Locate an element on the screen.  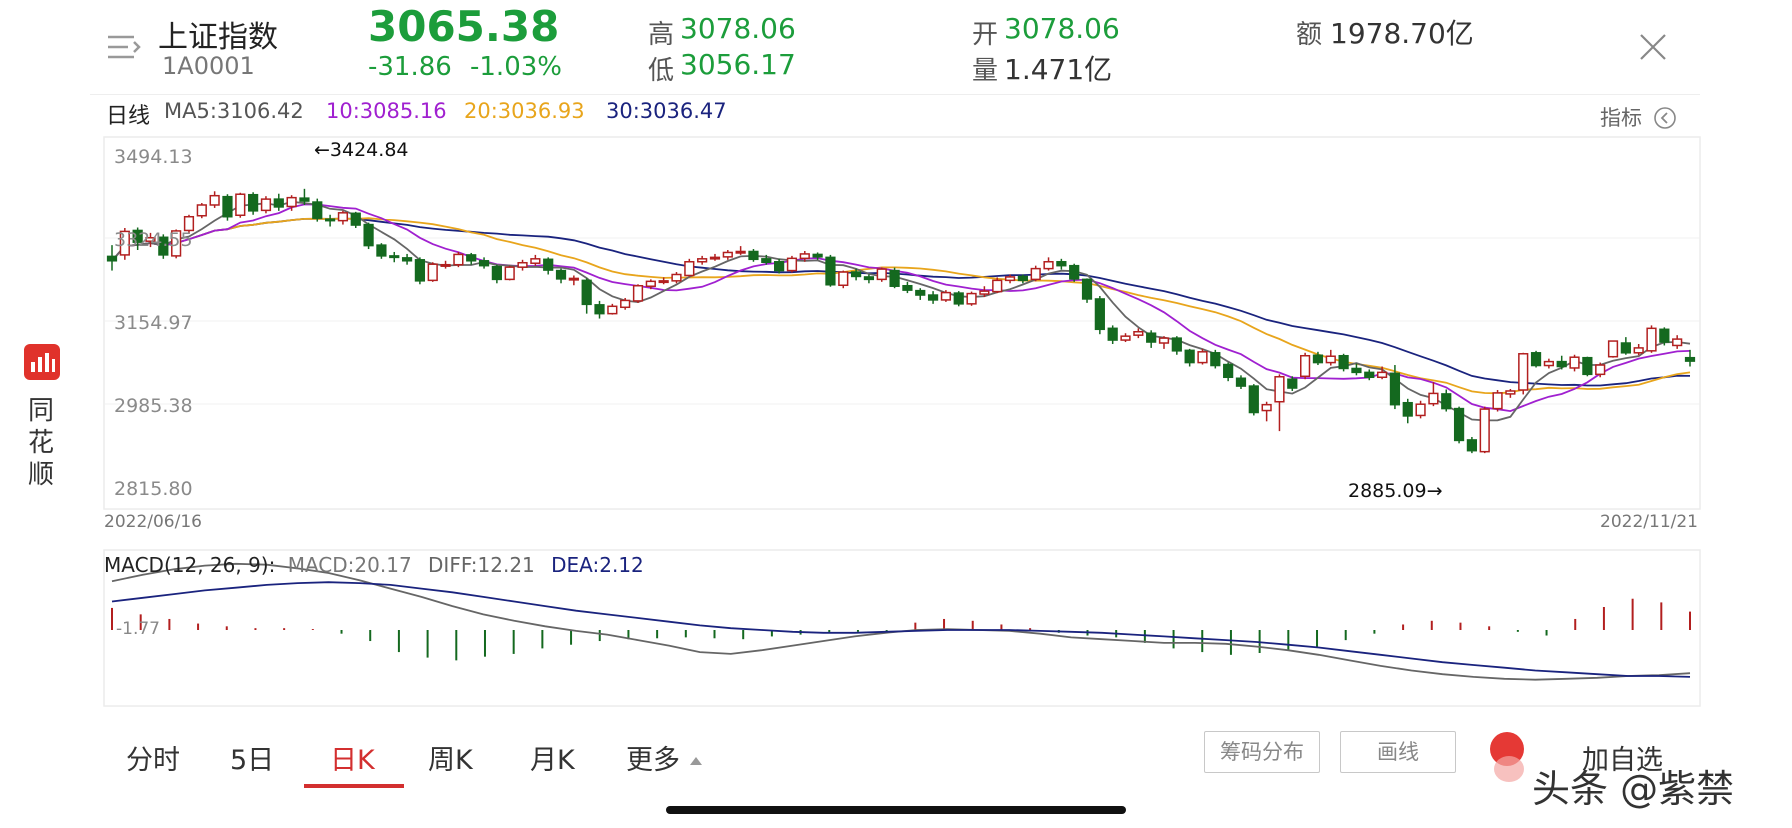
chip-distribution-button: 筹码分布 is located at coordinates (1262, 752).